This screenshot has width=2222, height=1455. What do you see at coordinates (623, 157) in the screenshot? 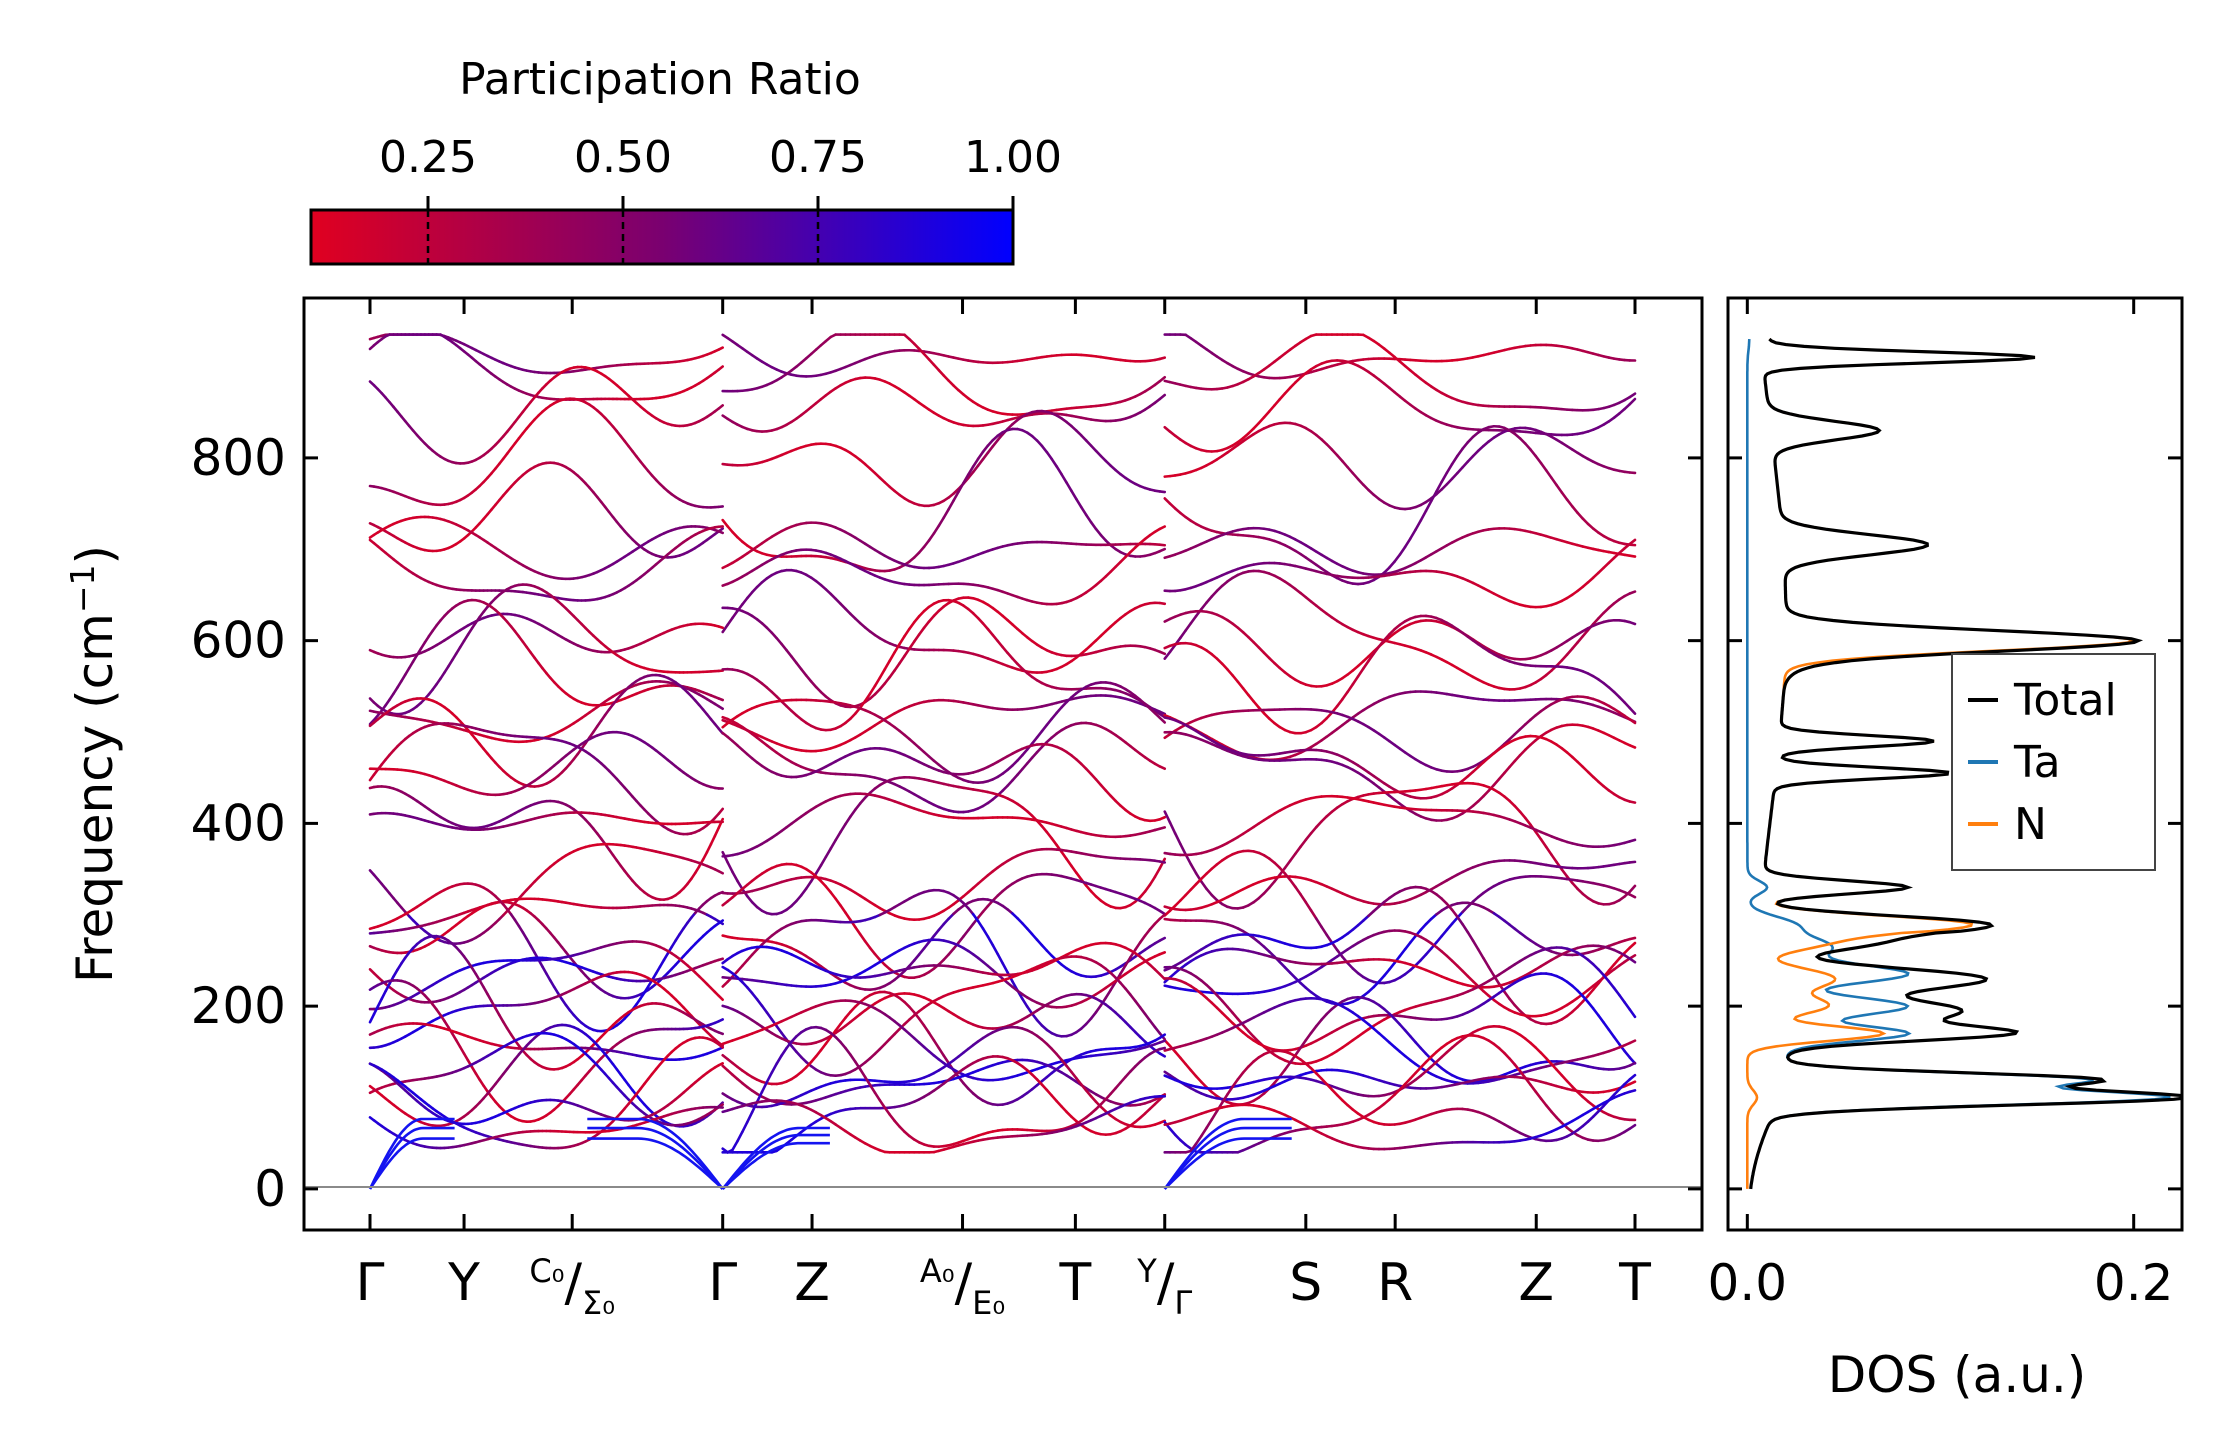
I see `colorbar-tick-label: 0.50` at bounding box center [623, 157].